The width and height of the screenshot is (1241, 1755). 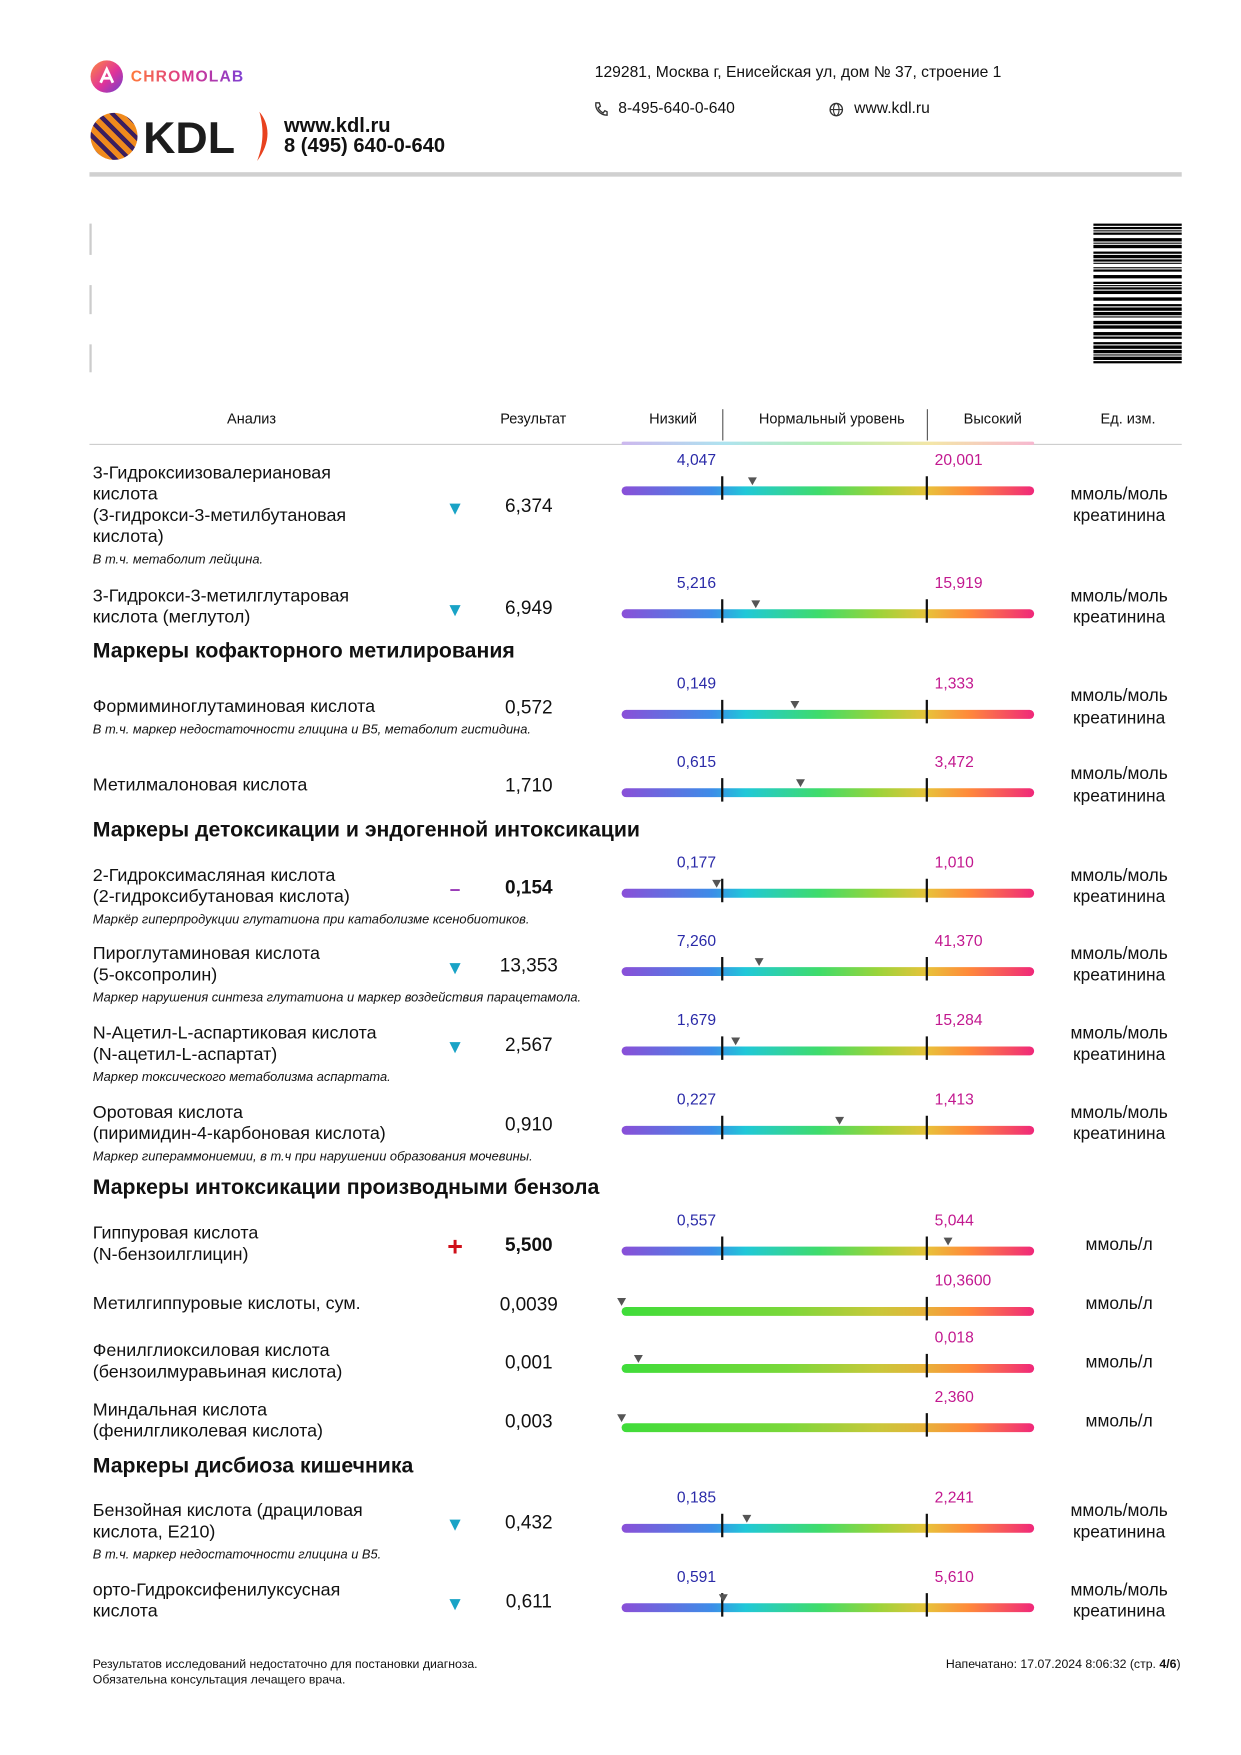 I want to click on analysis-name: Формиминоглутаминовая кислота, so click(x=234, y=707).